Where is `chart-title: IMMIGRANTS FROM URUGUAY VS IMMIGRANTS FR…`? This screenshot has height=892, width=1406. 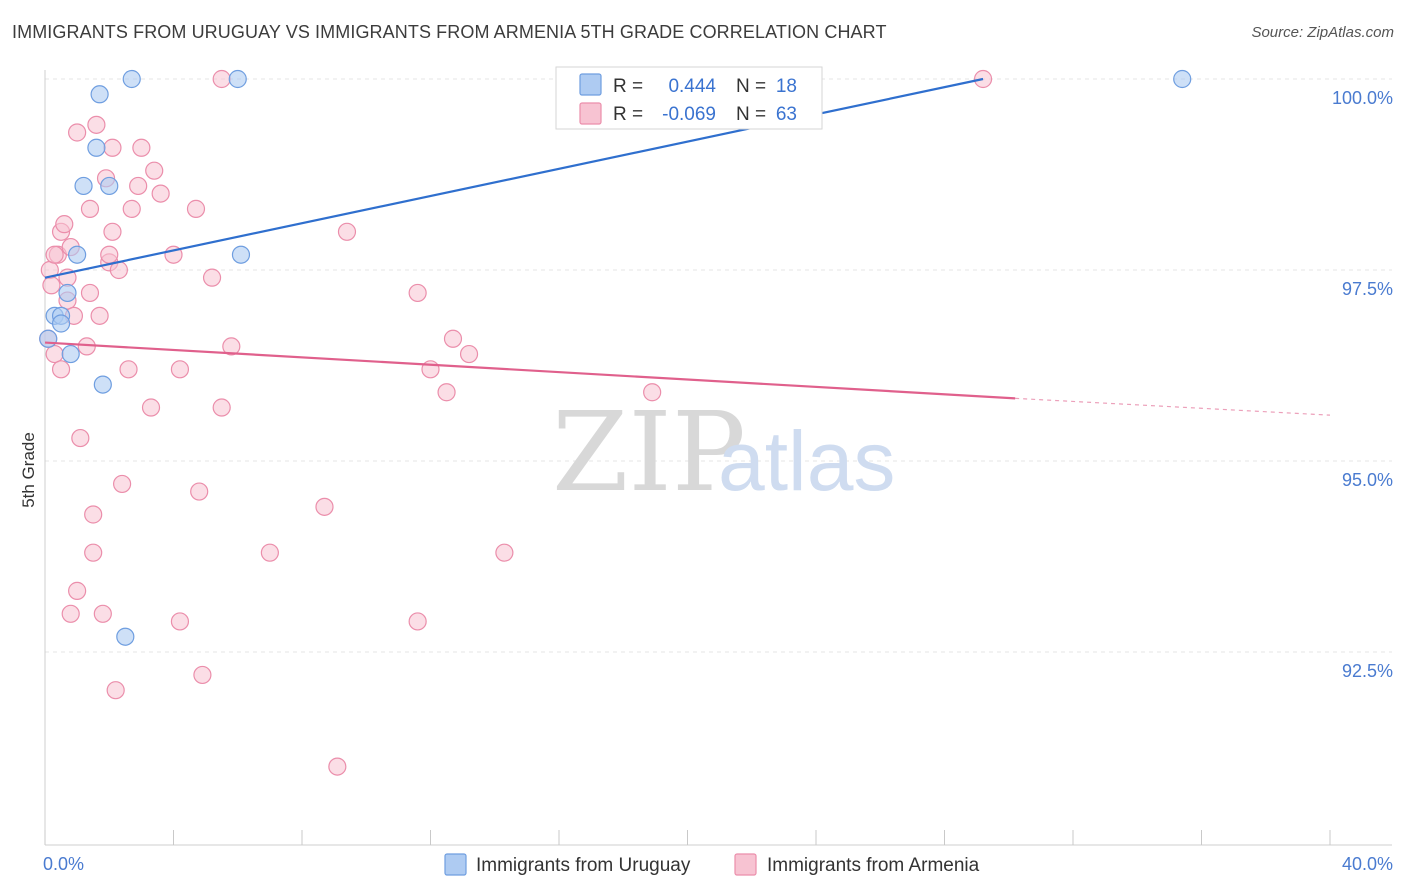
chart-title: IMMIGRANTS FROM URUGUAY VS IMMIGRANTS FR… is located at coordinates (449, 32).